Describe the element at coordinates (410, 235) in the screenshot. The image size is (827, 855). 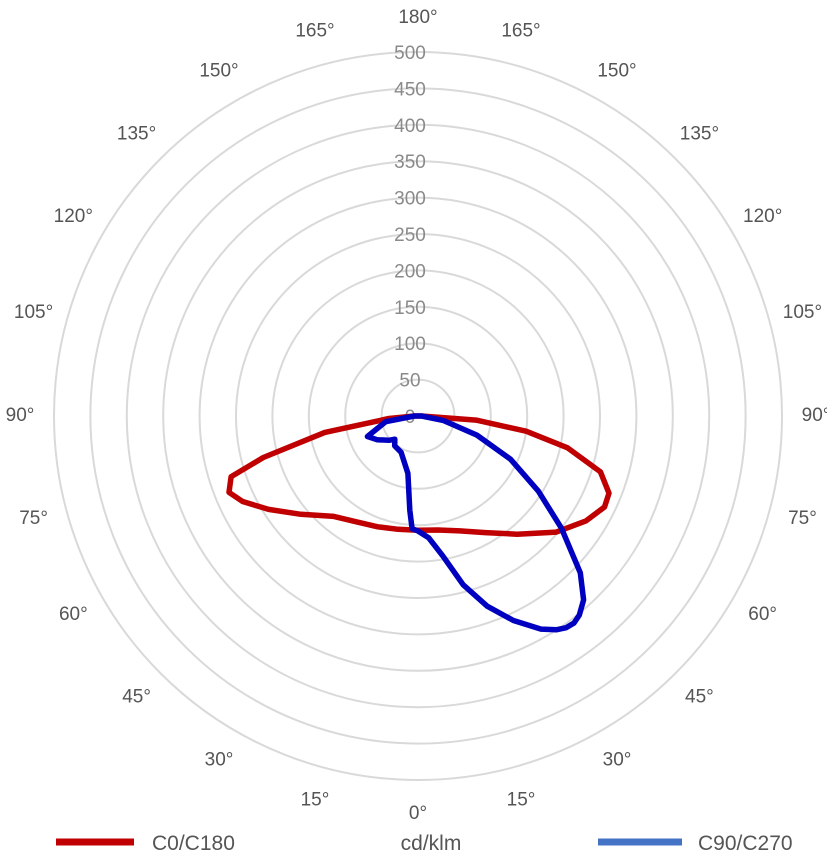
I see `radial-tick-250: 250` at that location.